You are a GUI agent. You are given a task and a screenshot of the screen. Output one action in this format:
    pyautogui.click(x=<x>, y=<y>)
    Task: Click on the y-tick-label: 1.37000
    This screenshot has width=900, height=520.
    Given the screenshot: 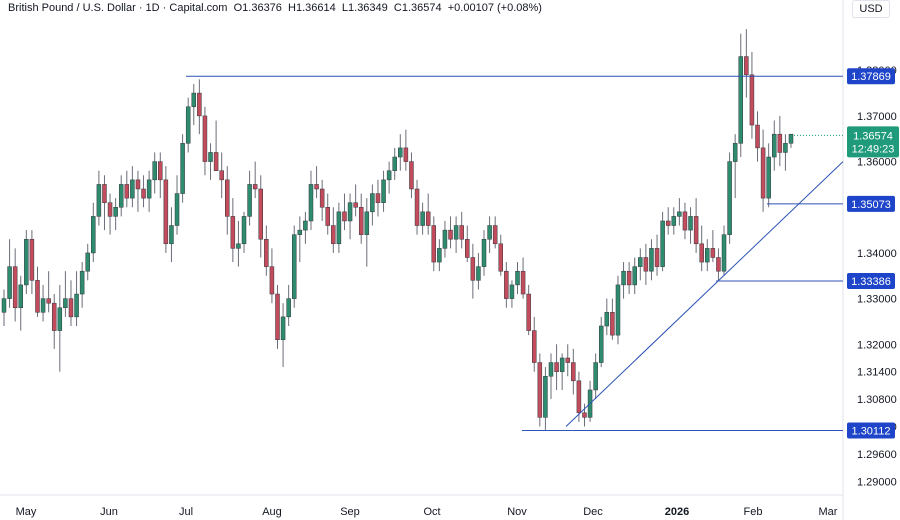 What is the action you would take?
    pyautogui.click(x=877, y=117)
    